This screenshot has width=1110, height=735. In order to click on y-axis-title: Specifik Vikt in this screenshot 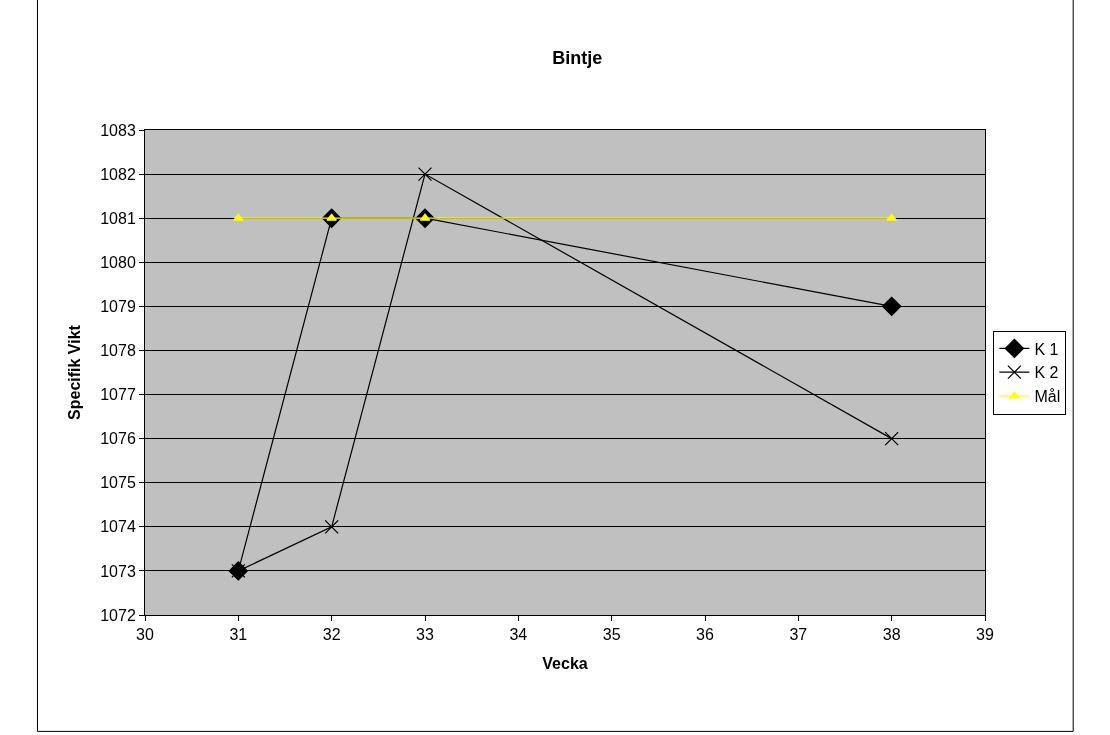, I will do `click(75, 372)`.